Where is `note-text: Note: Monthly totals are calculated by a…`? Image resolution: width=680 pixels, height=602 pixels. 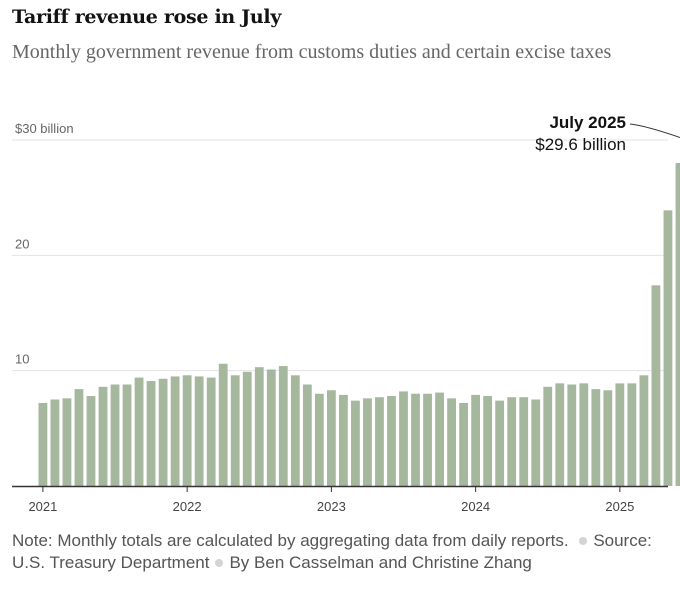
note-text: Note: Monthly totals are calculated by a… is located at coordinates (290, 540).